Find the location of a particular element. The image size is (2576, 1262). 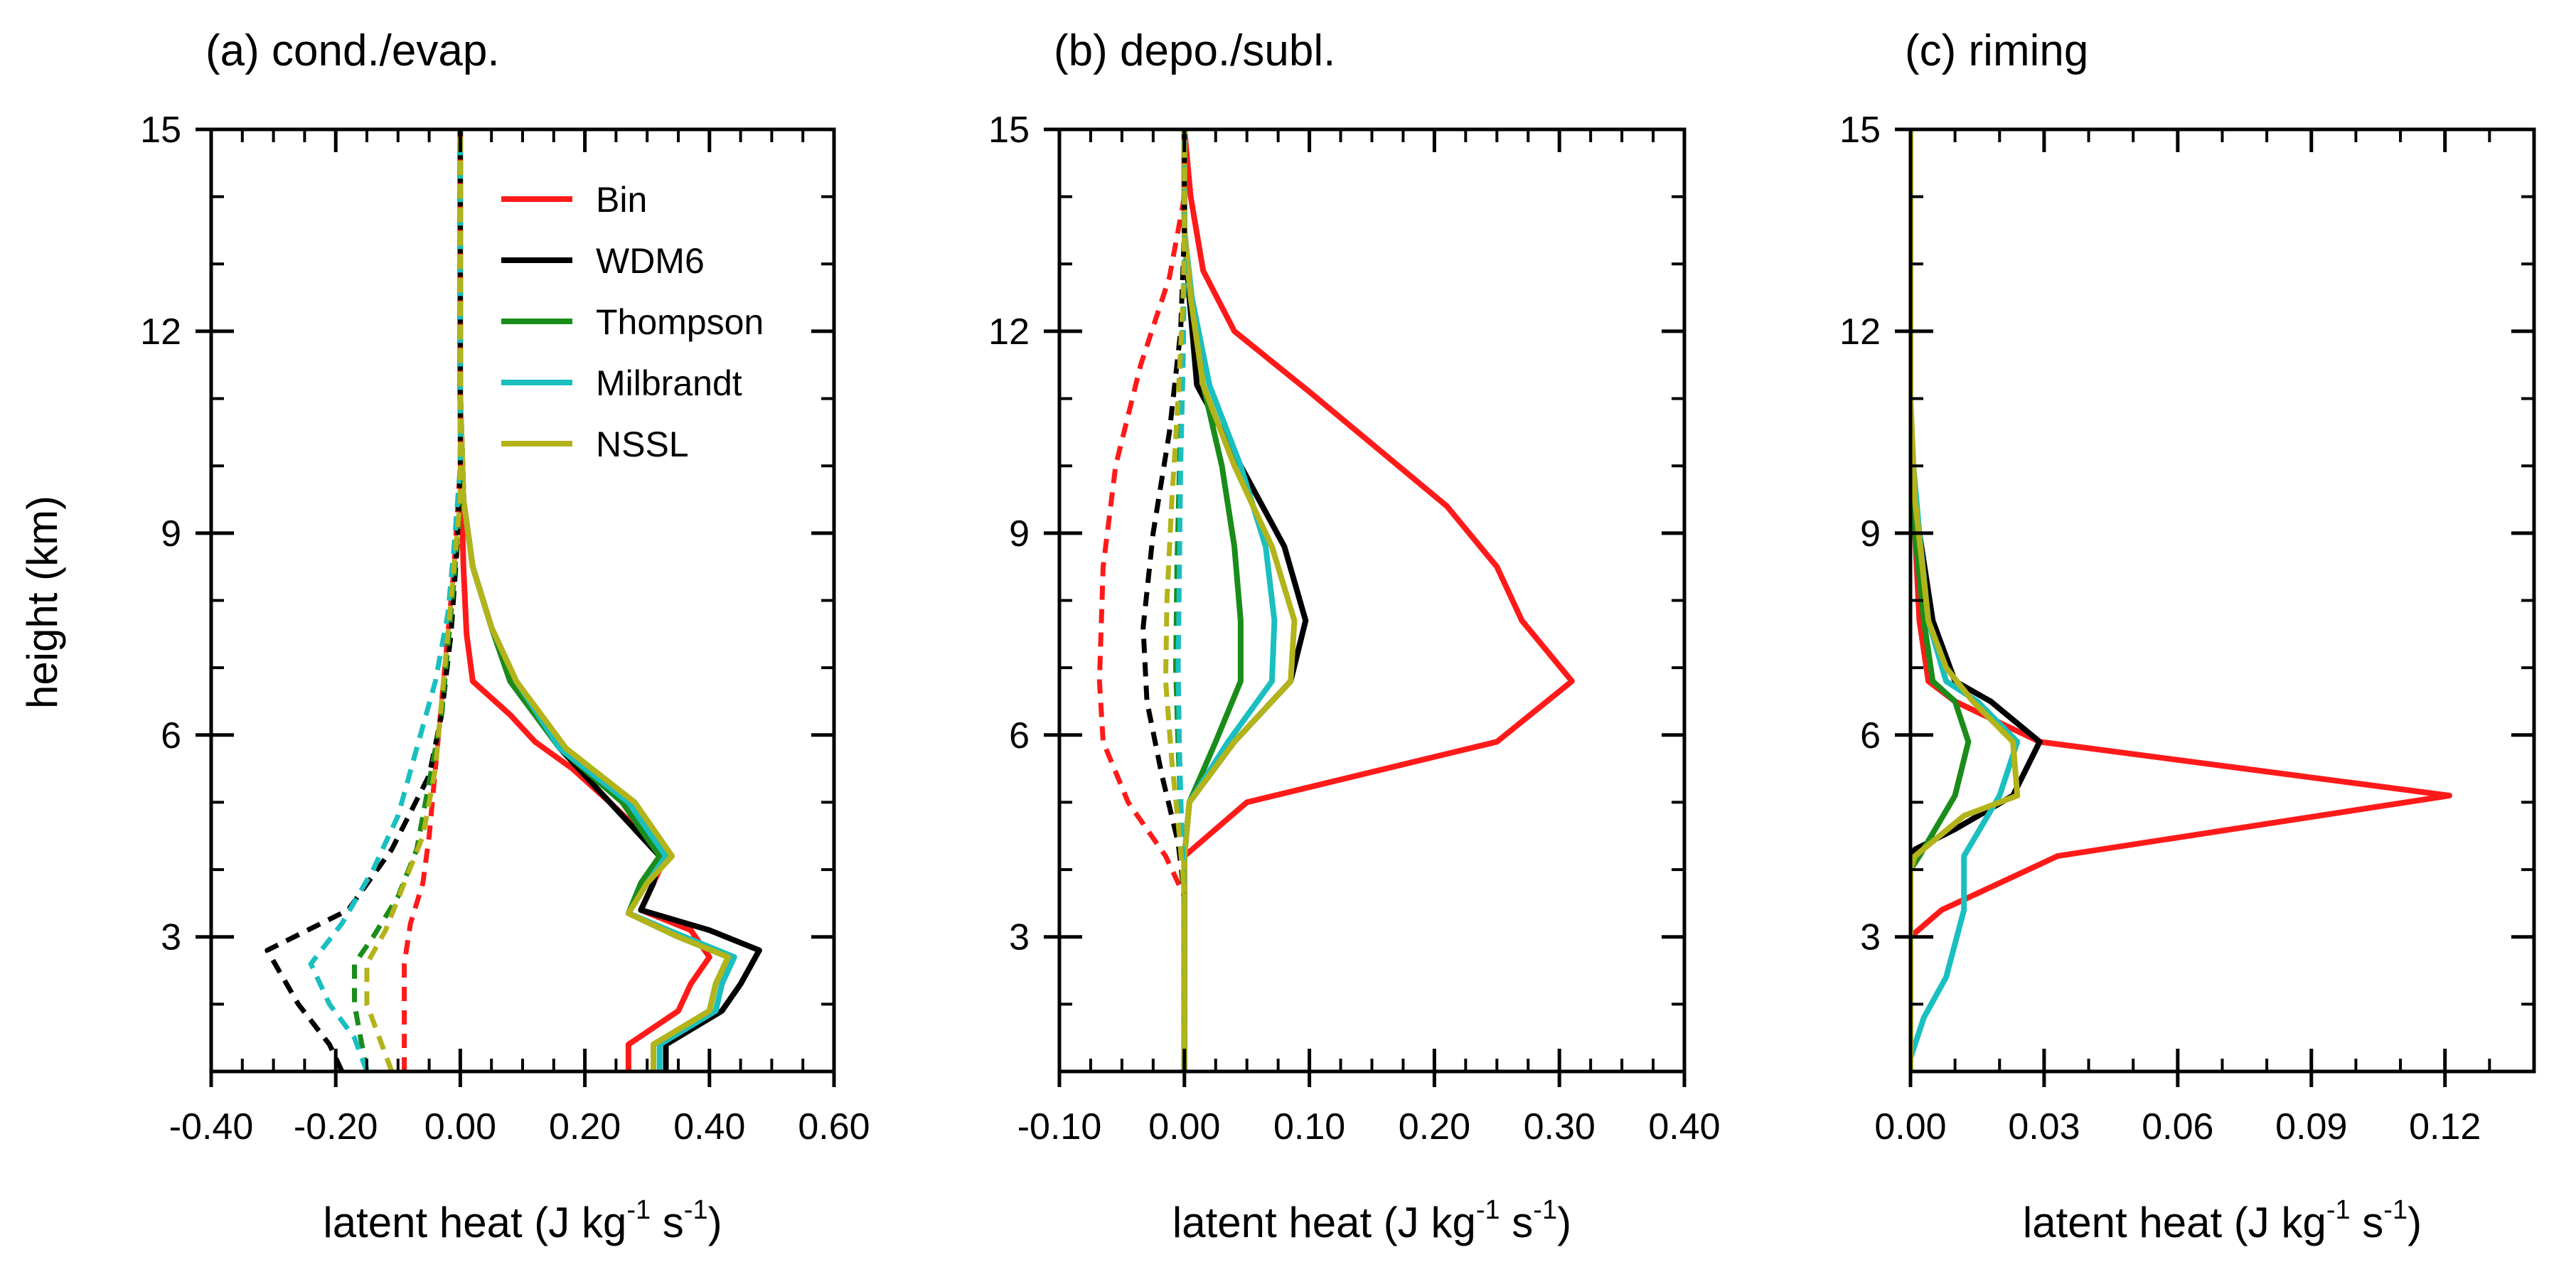

panel-b-title: (b) depo./subl. is located at coordinates (1194, 51).